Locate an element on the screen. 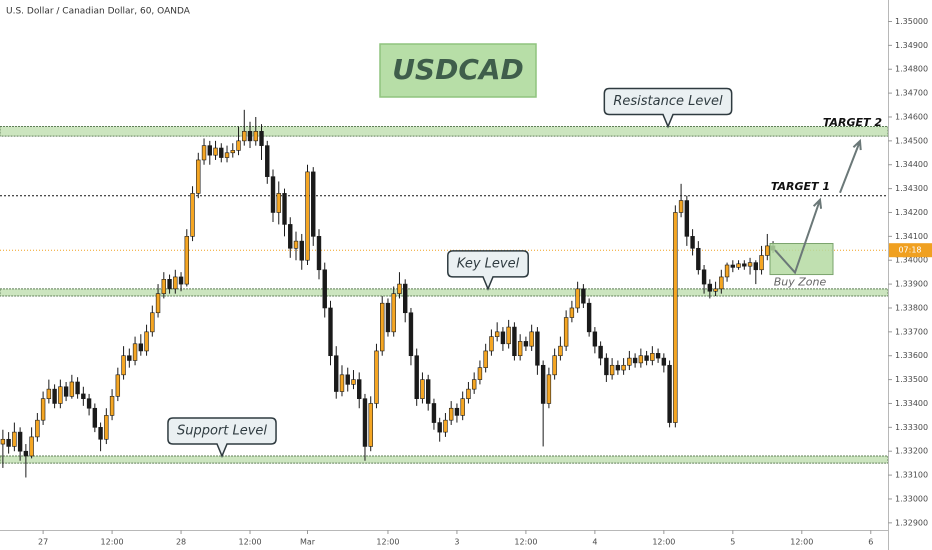 The image size is (932, 550). title-box is located at coordinates (458, 70).